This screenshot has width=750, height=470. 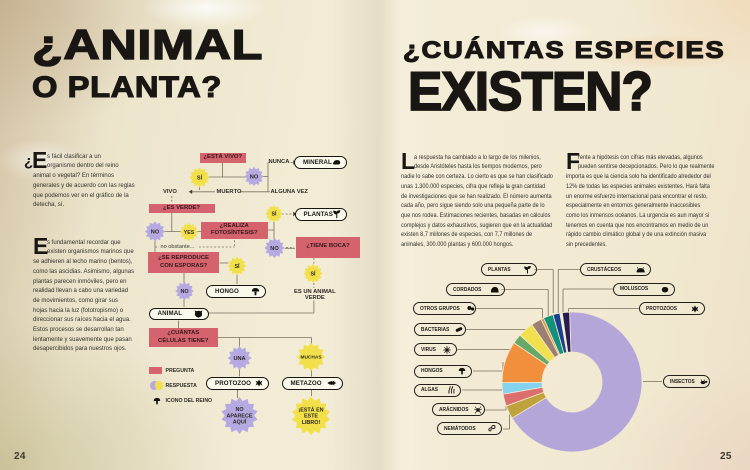 I want to click on svg-text: UNA, so click(x=239, y=359).